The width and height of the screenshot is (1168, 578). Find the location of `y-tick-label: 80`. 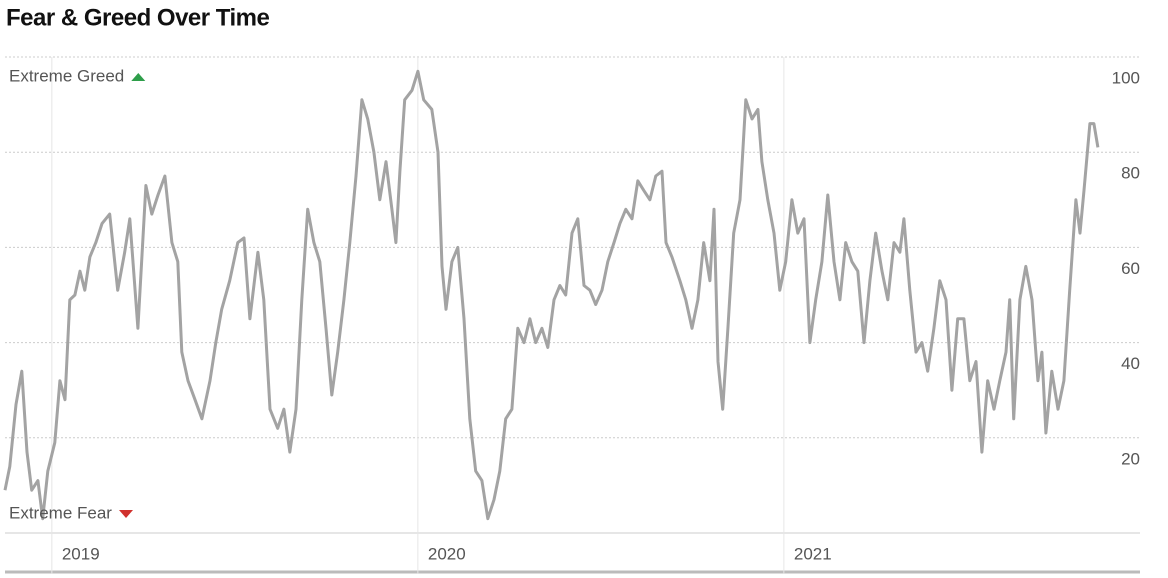

y-tick-label: 80 is located at coordinates (1130, 173).